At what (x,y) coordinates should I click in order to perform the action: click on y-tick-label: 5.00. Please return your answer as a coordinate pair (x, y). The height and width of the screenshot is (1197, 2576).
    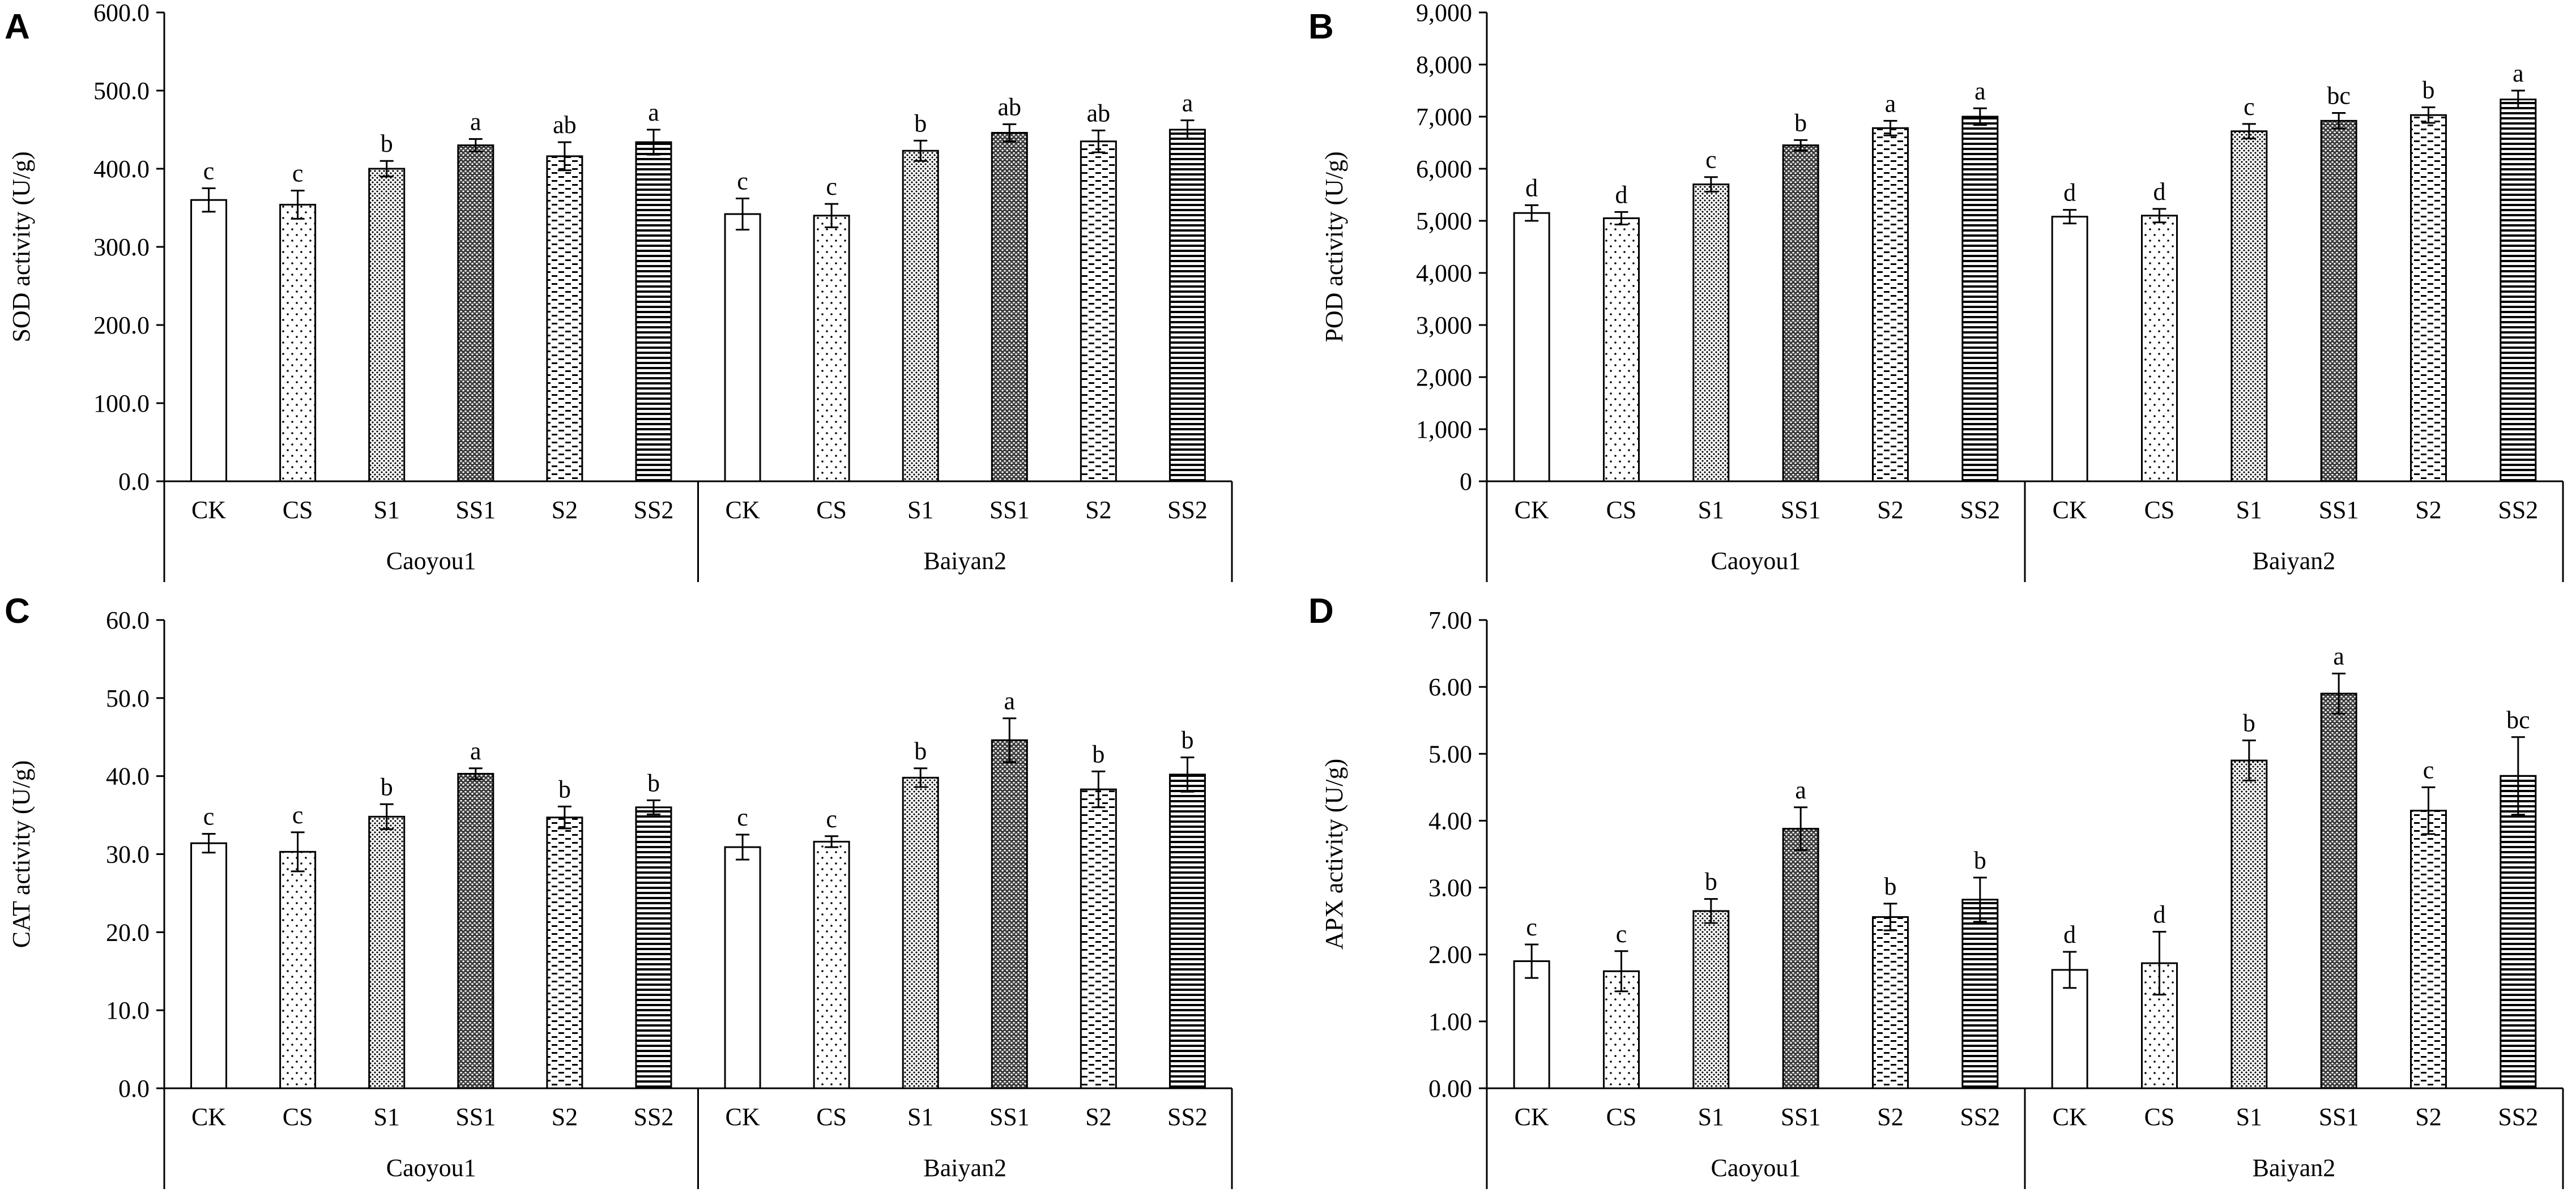
    Looking at the image, I should click on (1450, 754).